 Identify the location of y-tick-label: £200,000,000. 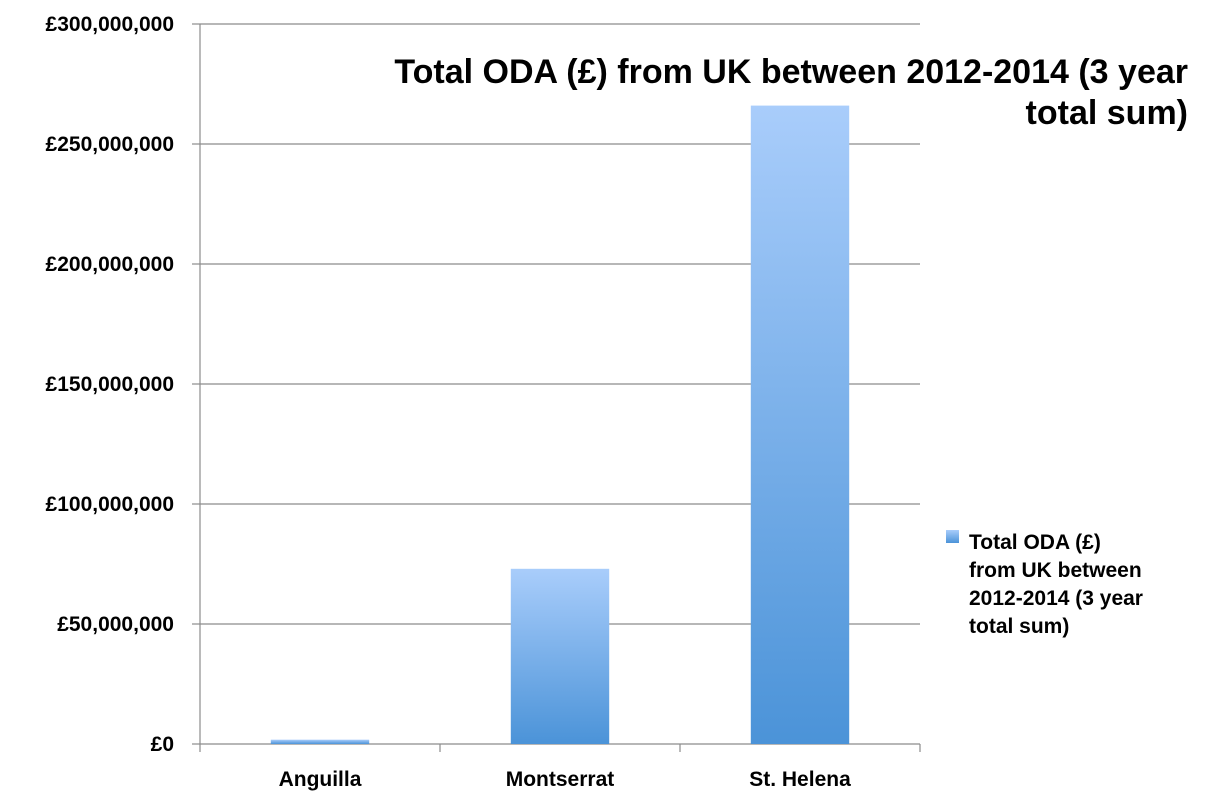
(110, 264).